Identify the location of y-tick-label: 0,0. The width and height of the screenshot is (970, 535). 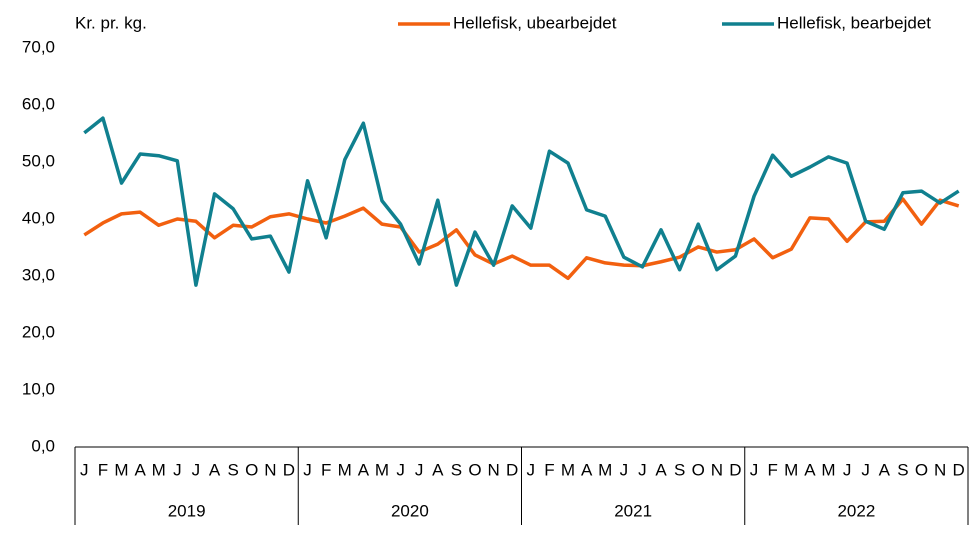
(43, 445).